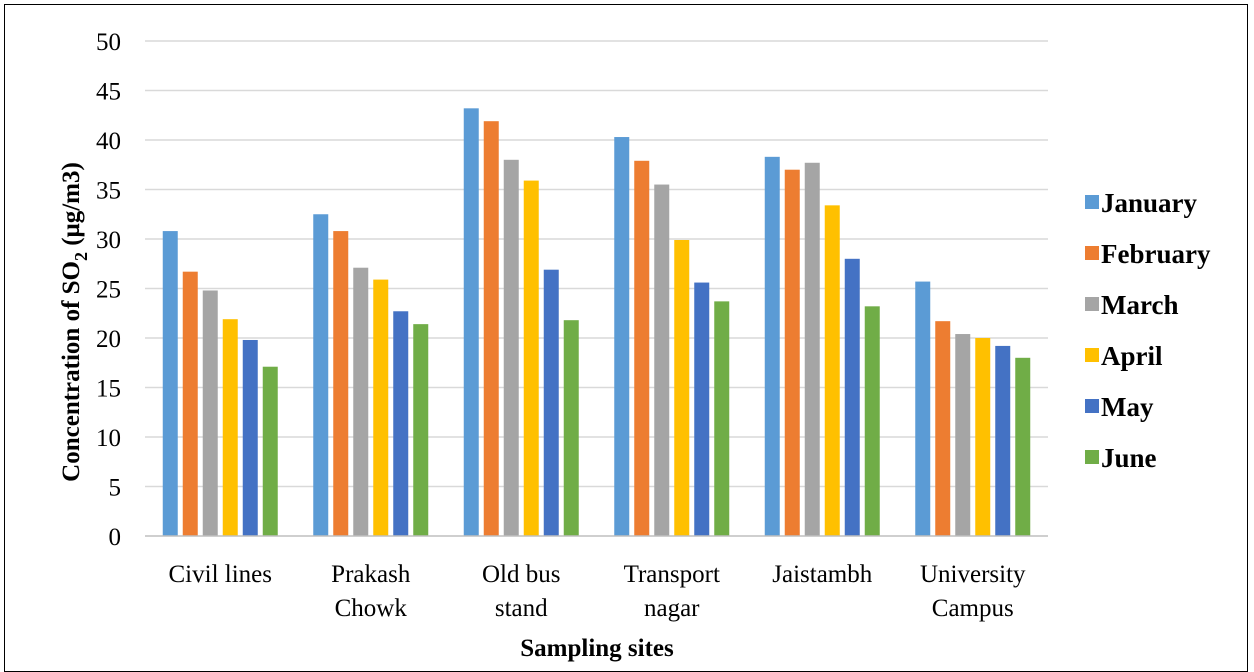 This screenshot has width=1254, height=672. I want to click on legend: January February March April May June, so click(1148, 330).